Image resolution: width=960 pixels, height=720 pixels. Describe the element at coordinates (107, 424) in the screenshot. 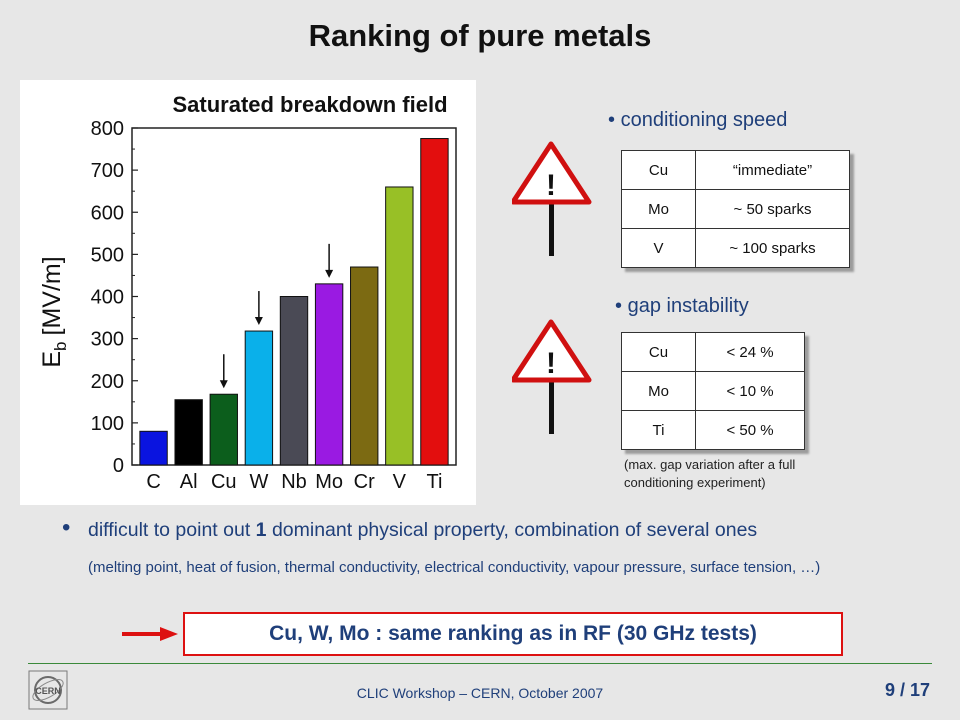

I see `y-tick-label: 100` at that location.